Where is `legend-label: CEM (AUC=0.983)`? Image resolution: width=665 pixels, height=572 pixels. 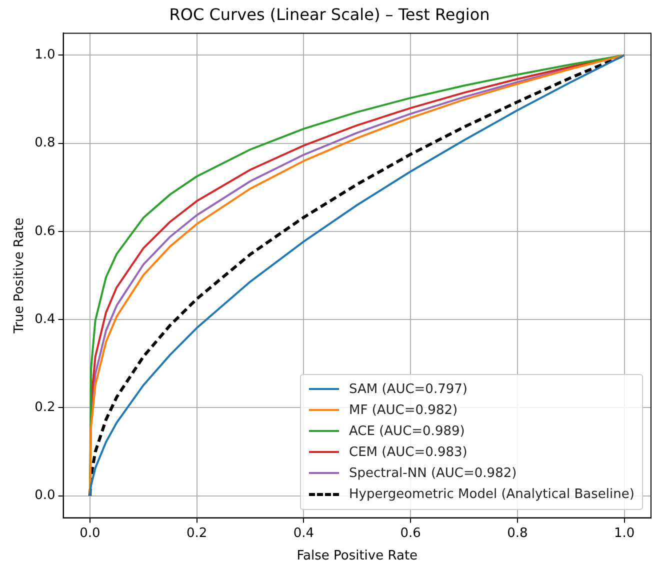
legend-label: CEM (AUC=0.983) is located at coordinates (408, 452).